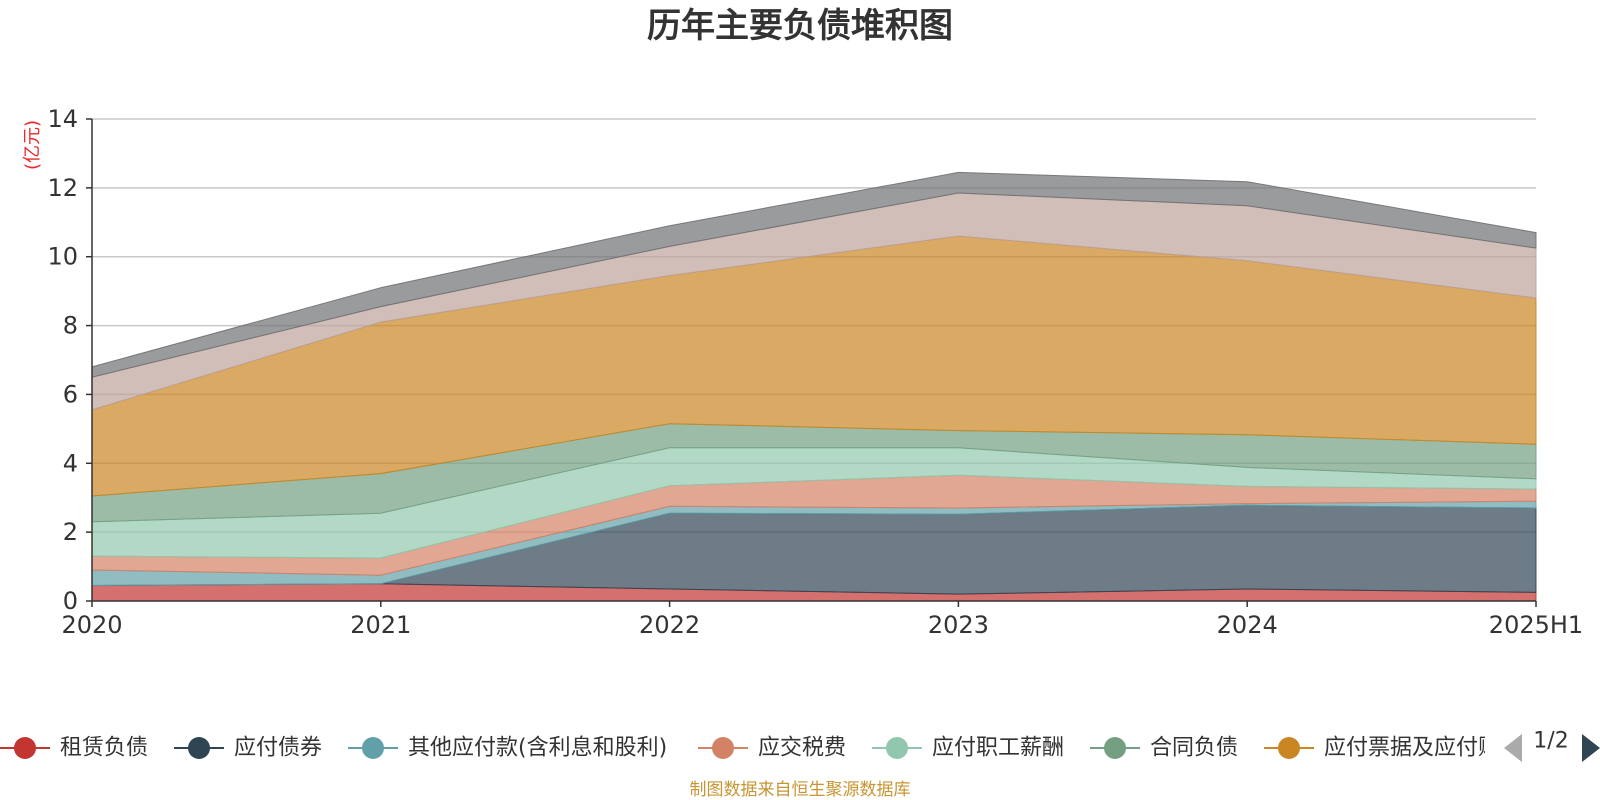 The image size is (1600, 800). I want to click on legend-label: 合同负债, so click(1194, 748).